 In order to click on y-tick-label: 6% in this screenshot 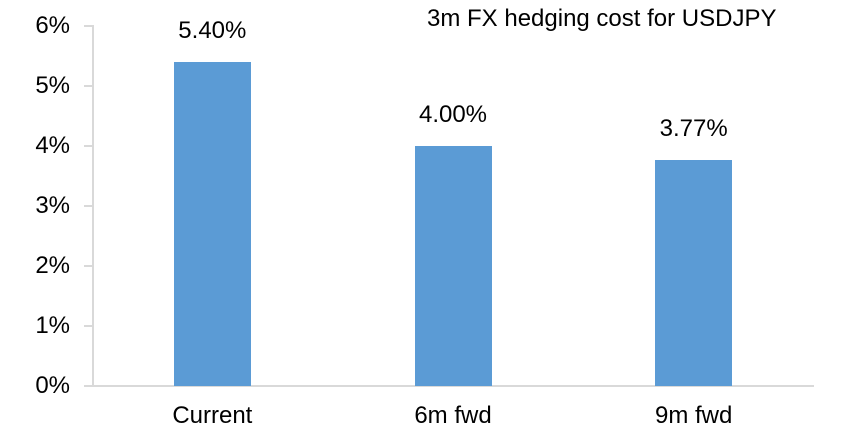, I will do `click(52, 25)`.